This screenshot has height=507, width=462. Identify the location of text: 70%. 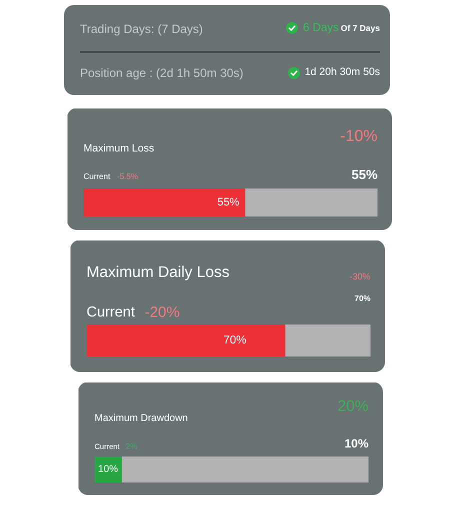
(362, 298).